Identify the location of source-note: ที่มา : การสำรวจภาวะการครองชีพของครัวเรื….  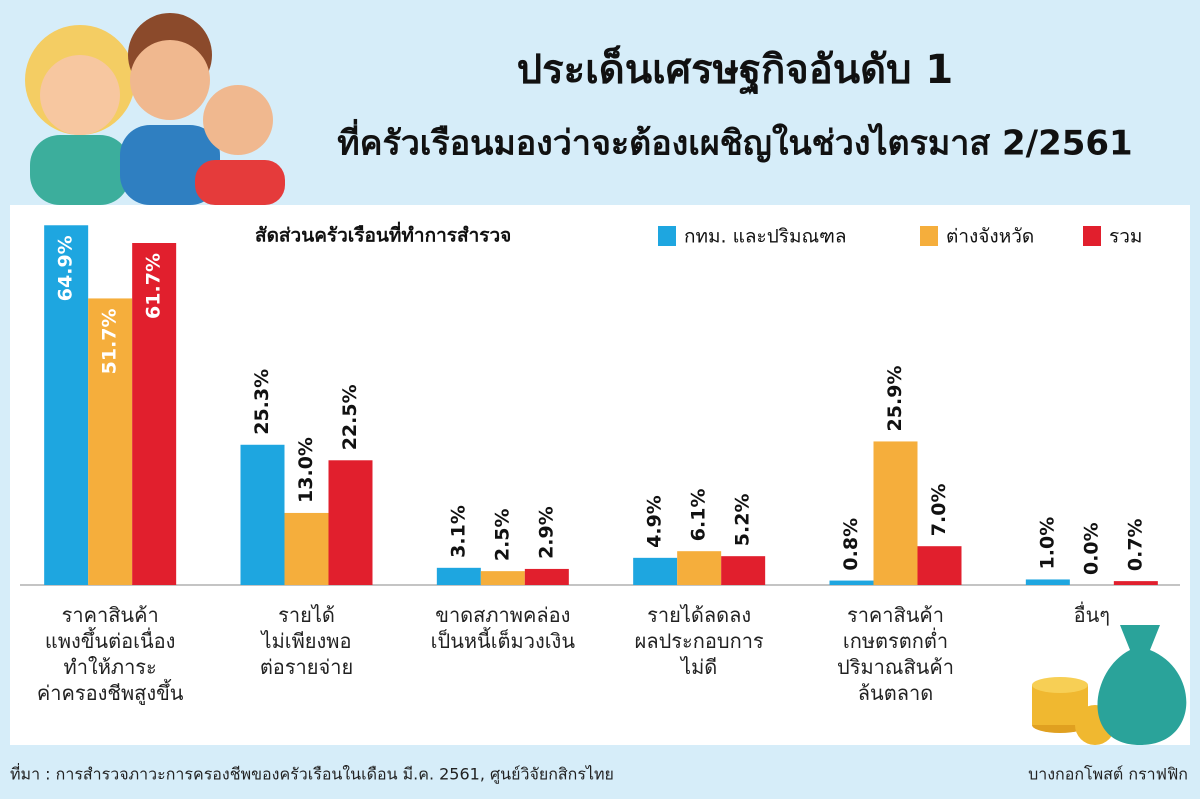
(312, 774).